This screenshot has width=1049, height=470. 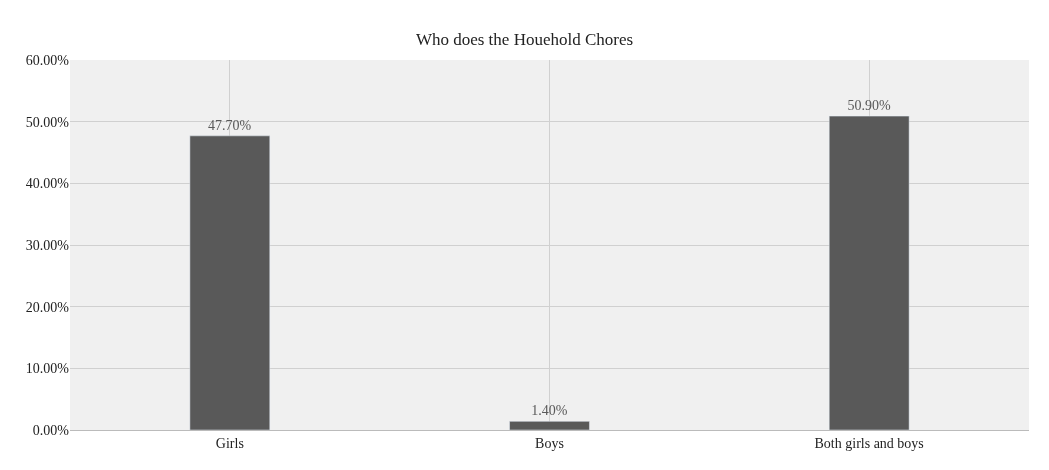 What do you see at coordinates (47, 60) in the screenshot?
I see `y-tick-label: 60.00%` at bounding box center [47, 60].